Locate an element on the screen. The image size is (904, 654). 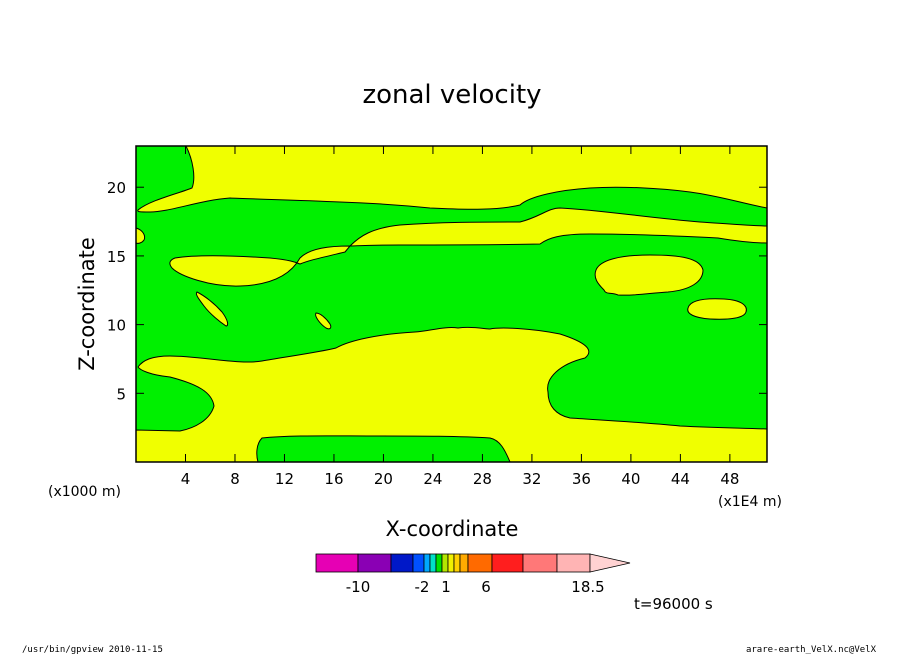
region-yellow-lower is located at coordinates (451, 394).